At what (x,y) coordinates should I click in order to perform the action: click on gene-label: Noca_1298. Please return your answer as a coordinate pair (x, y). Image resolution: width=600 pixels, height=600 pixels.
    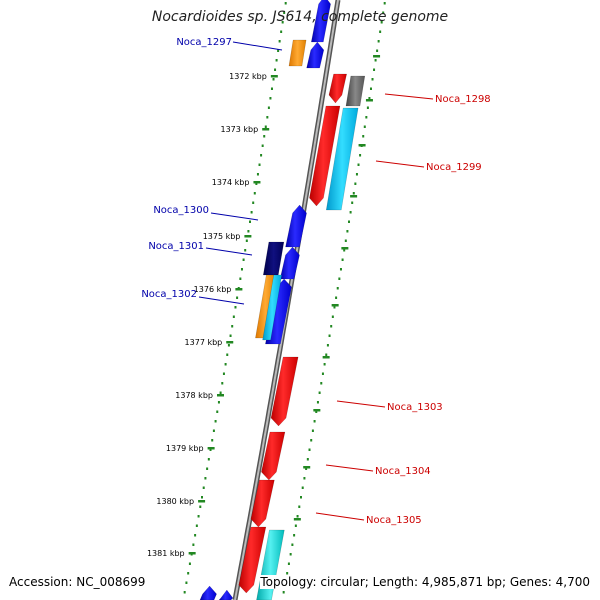
    Looking at the image, I should click on (463, 99).